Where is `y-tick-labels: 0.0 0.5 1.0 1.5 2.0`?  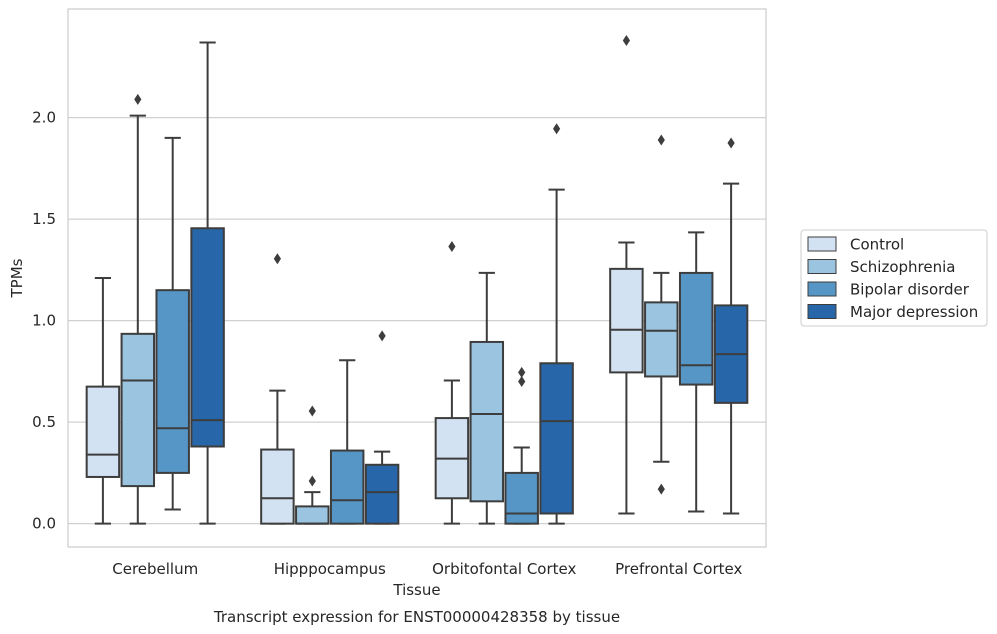 y-tick-labels: 0.0 0.5 1.0 1.5 2.0 is located at coordinates (44, 321).